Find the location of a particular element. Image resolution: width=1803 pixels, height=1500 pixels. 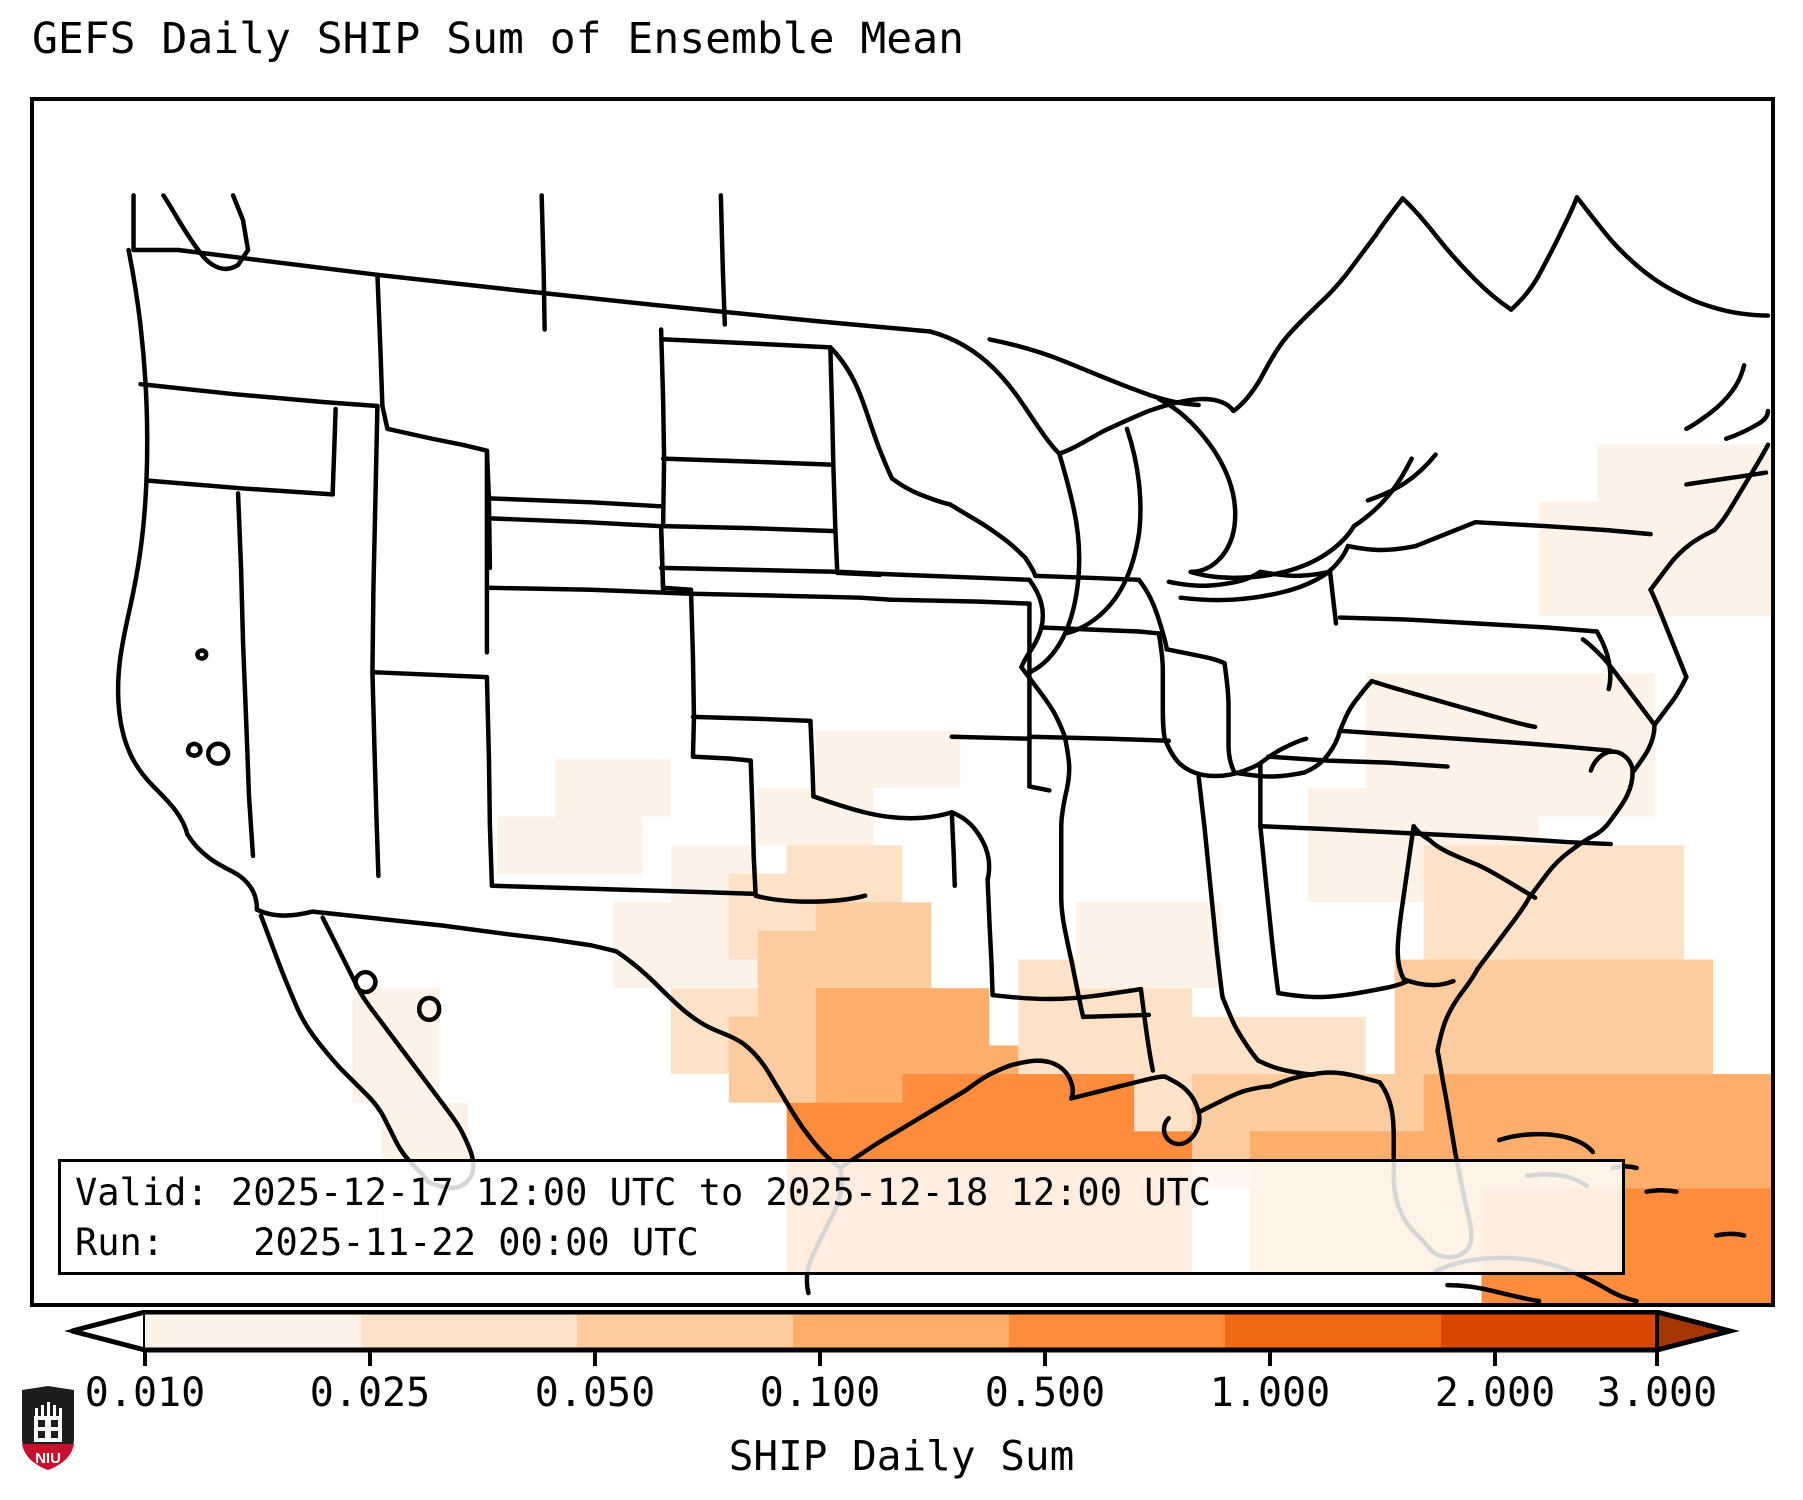

border-ks-ok is located at coordinates (790, 596).